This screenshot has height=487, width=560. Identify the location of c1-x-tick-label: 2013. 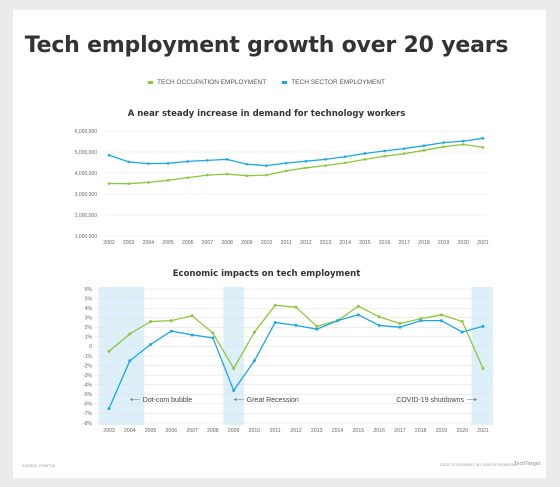
(326, 243).